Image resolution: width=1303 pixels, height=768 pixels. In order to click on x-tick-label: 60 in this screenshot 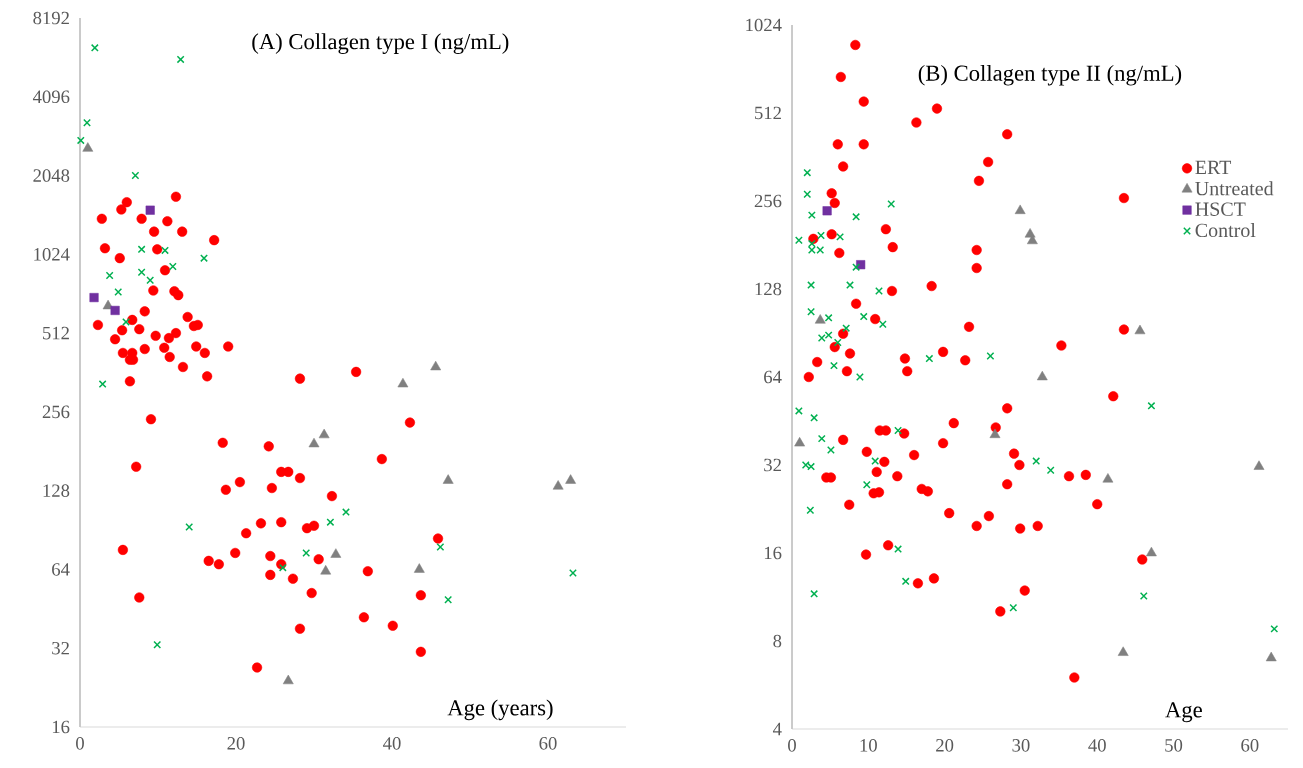, I will do `click(548, 743)`.